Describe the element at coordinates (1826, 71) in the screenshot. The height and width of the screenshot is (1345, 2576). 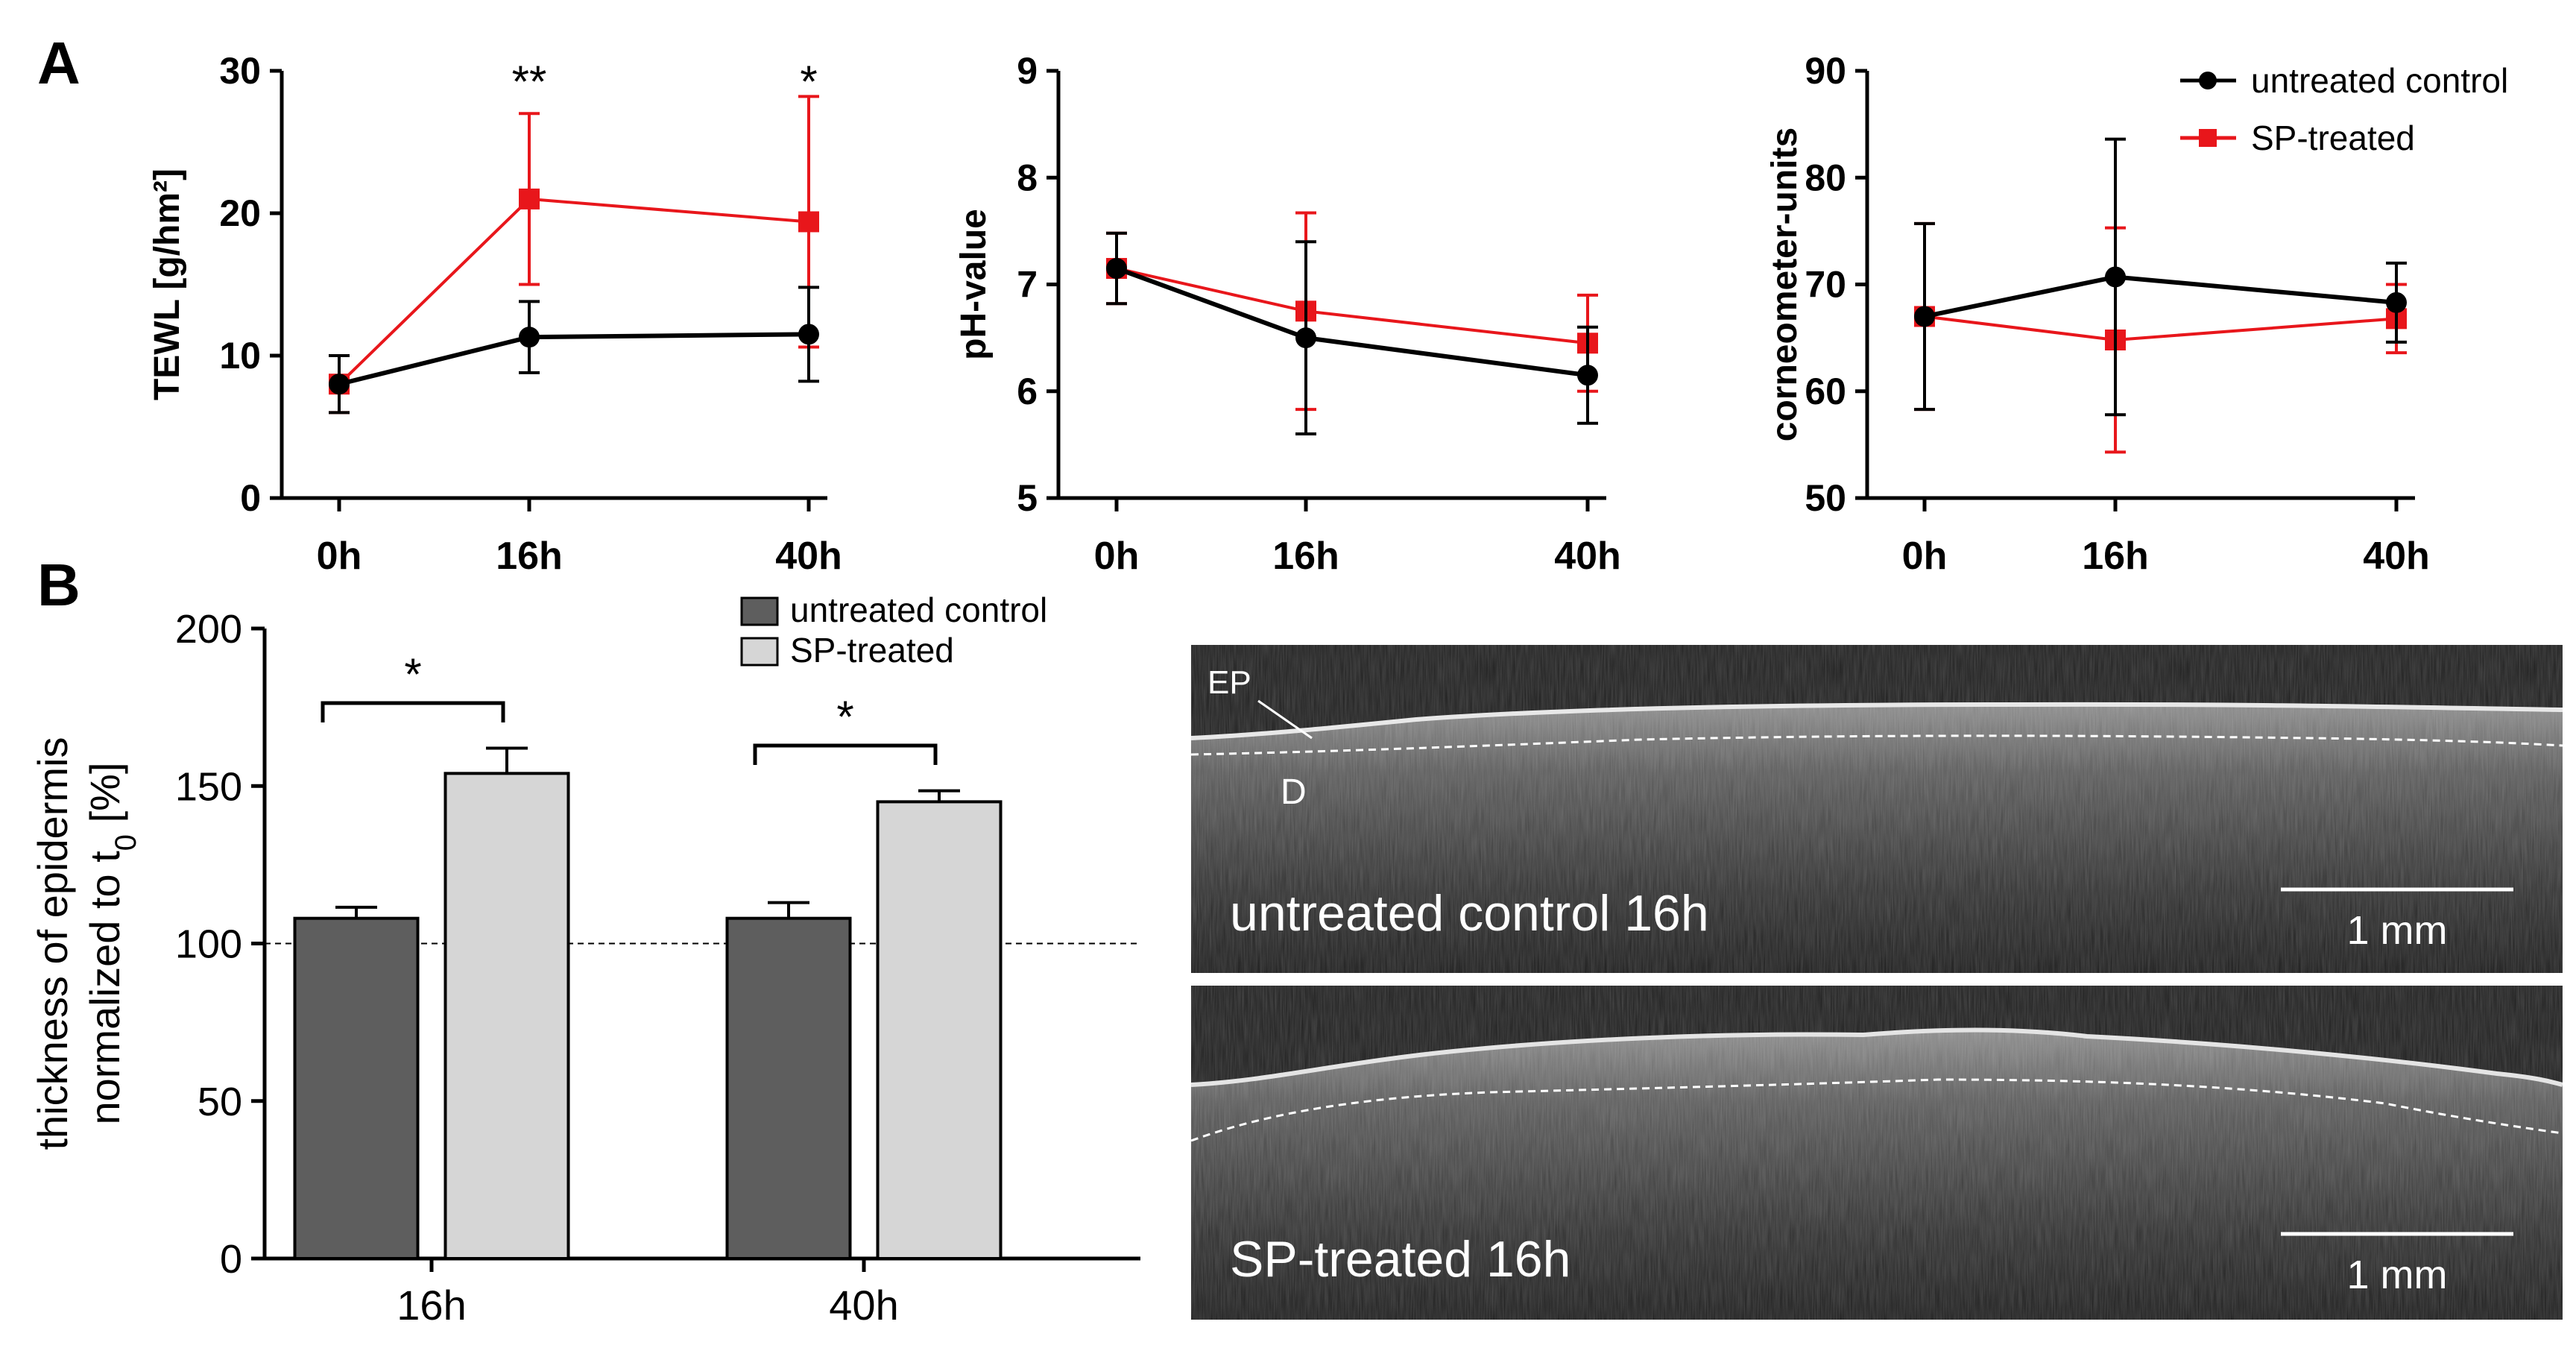
I see `y-tick-label: 90` at that location.